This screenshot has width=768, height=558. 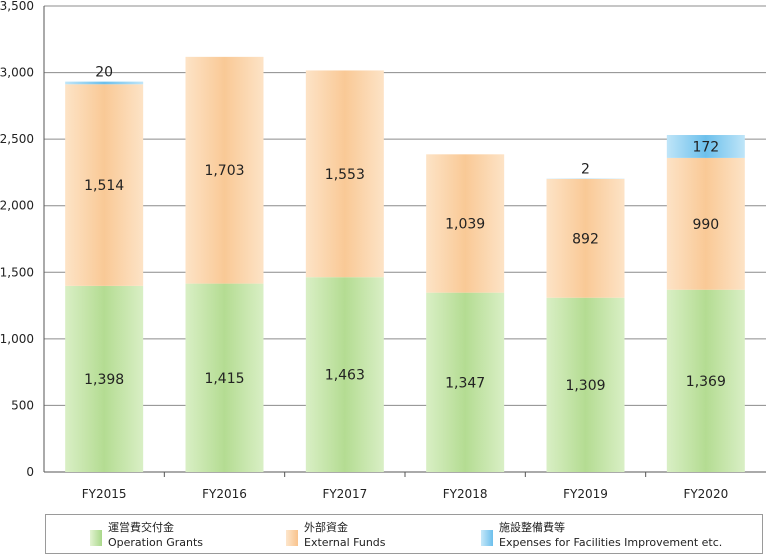 I want to click on legend-swatch-facilities, so click(x=487, y=538).